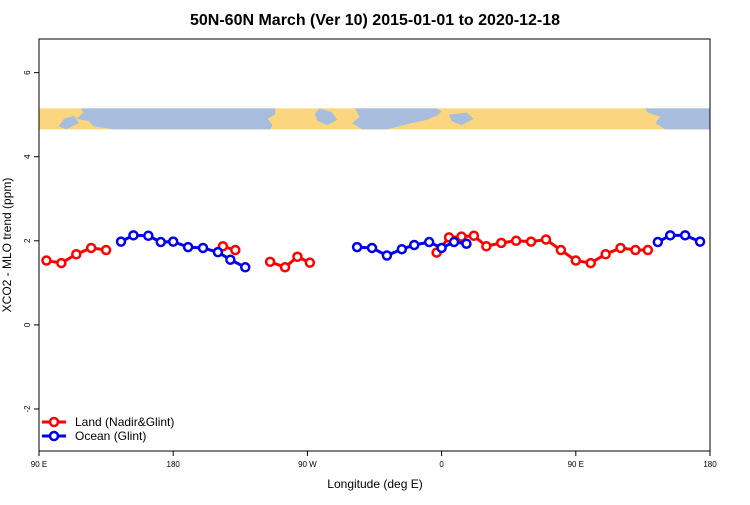  Describe the element at coordinates (27, 240) in the screenshot. I see `y-tick-label: 2` at that location.